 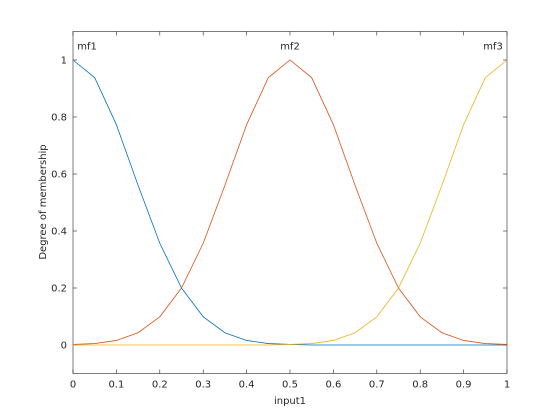 What do you see at coordinates (203, 385) in the screenshot?
I see `x-tick-label: 0.3` at bounding box center [203, 385].